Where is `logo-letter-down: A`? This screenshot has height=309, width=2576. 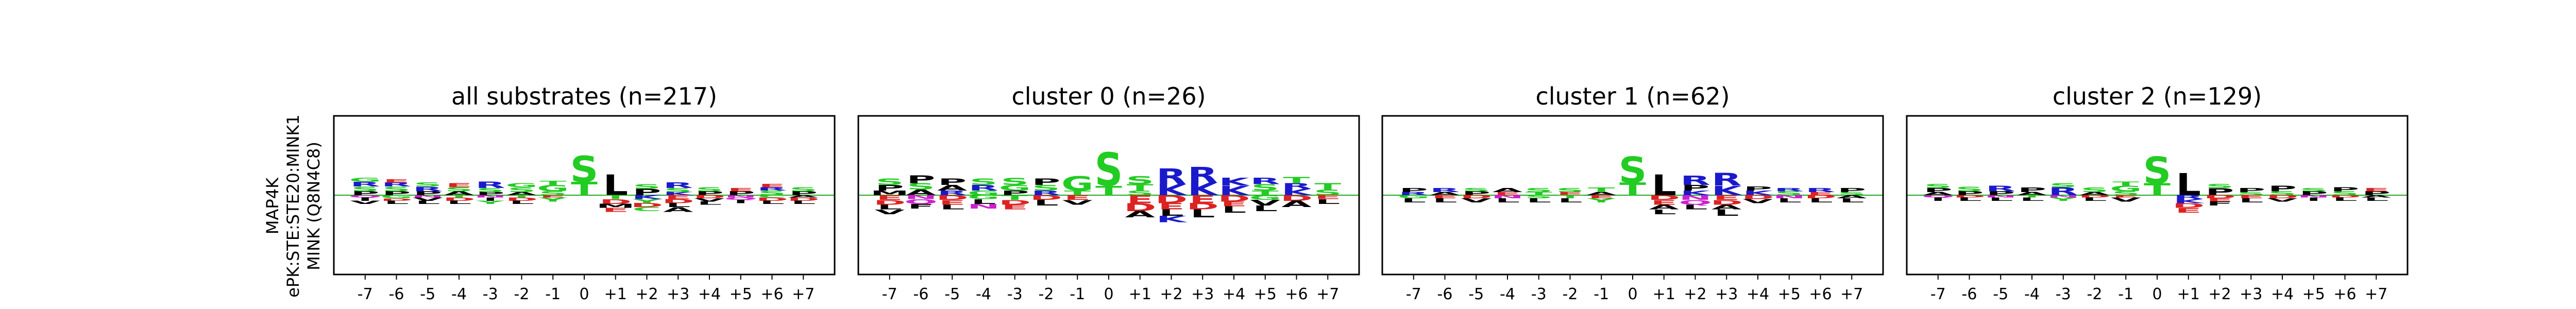 logo-letter-down: A is located at coordinates (2376, 196).